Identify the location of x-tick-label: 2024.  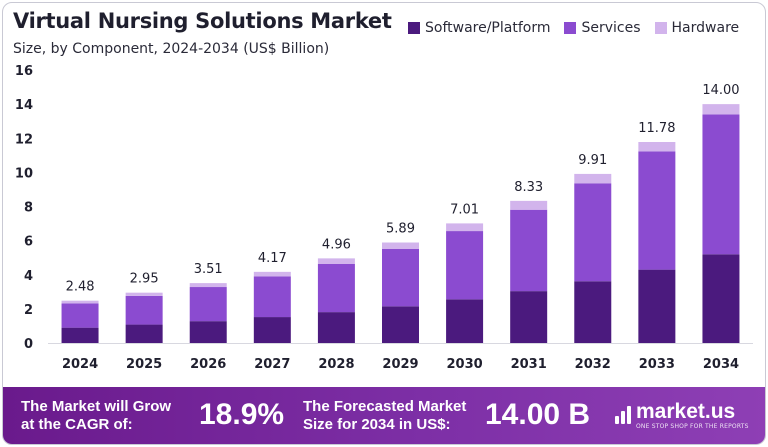
(80, 364).